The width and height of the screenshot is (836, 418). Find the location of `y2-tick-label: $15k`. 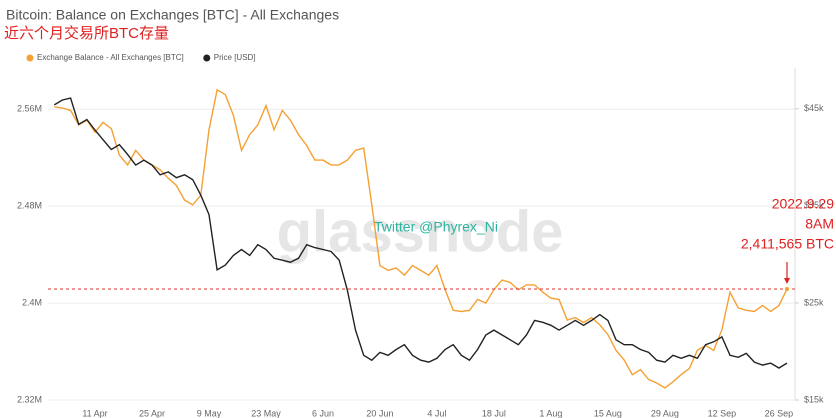

y2-tick-label: $15k is located at coordinates (814, 399).